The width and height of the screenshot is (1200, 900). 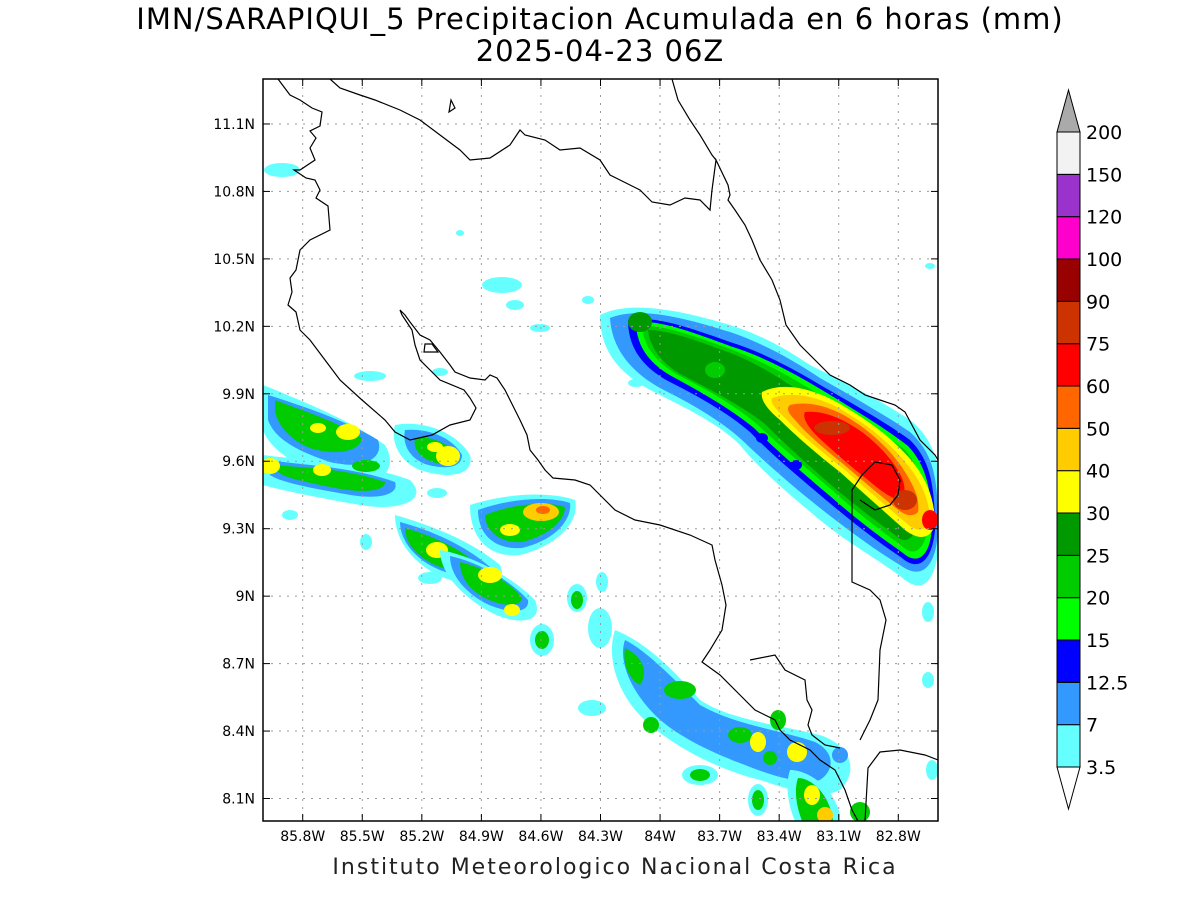 What do you see at coordinates (1104, 175) in the screenshot?
I see `colorbar-label: 150` at bounding box center [1104, 175].